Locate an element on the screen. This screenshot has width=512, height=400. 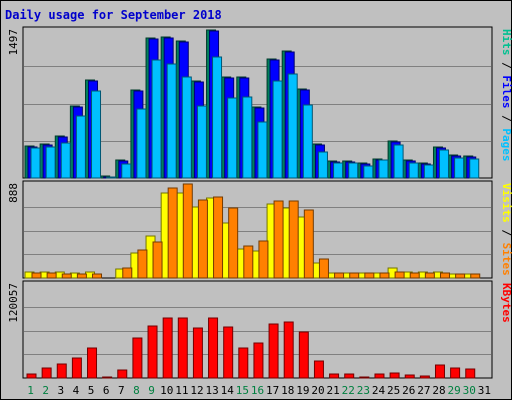
x-tick-label: 26 is located at coordinates (408, 390).